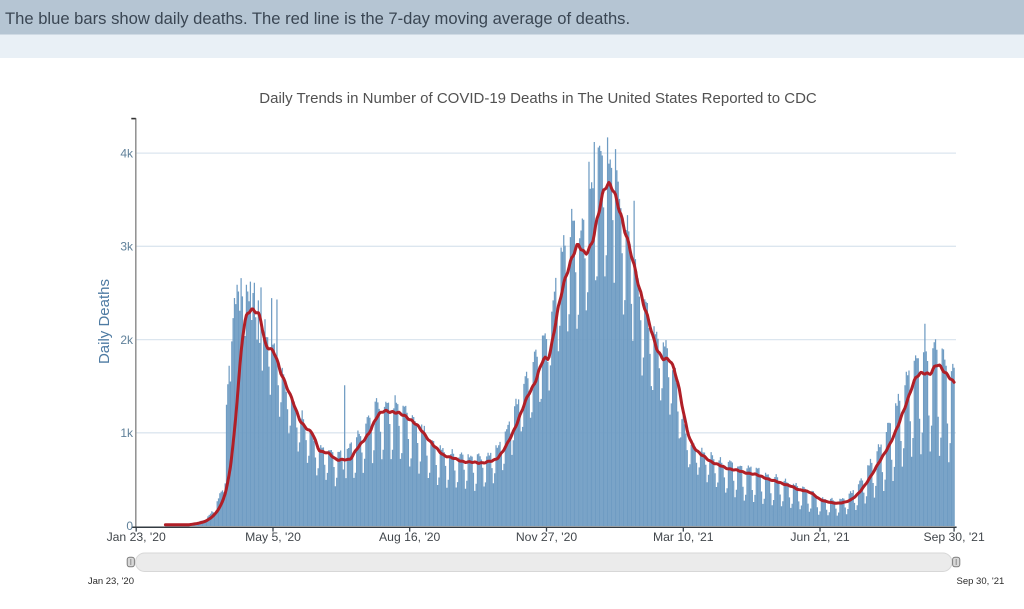 This screenshot has width=1024, height=609. Describe the element at coordinates (127, 153) in the screenshot. I see `svg-text: 4k` at that location.